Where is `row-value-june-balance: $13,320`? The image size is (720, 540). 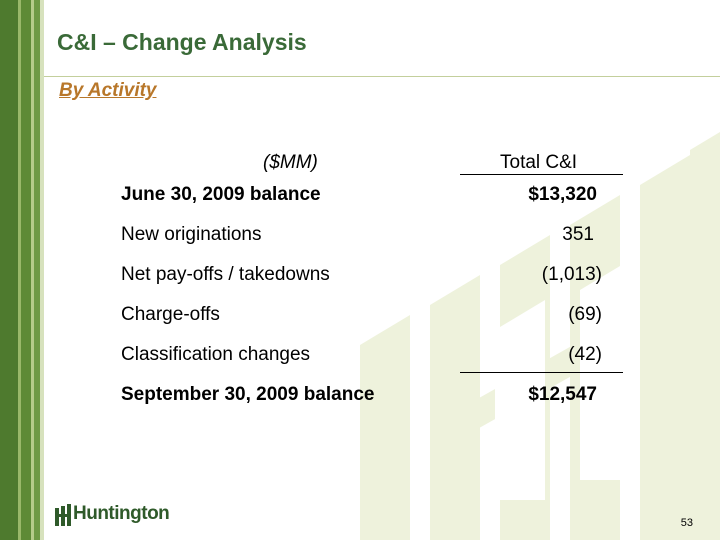 row-value-june-balance: $13,320 is located at coordinates (562, 194).